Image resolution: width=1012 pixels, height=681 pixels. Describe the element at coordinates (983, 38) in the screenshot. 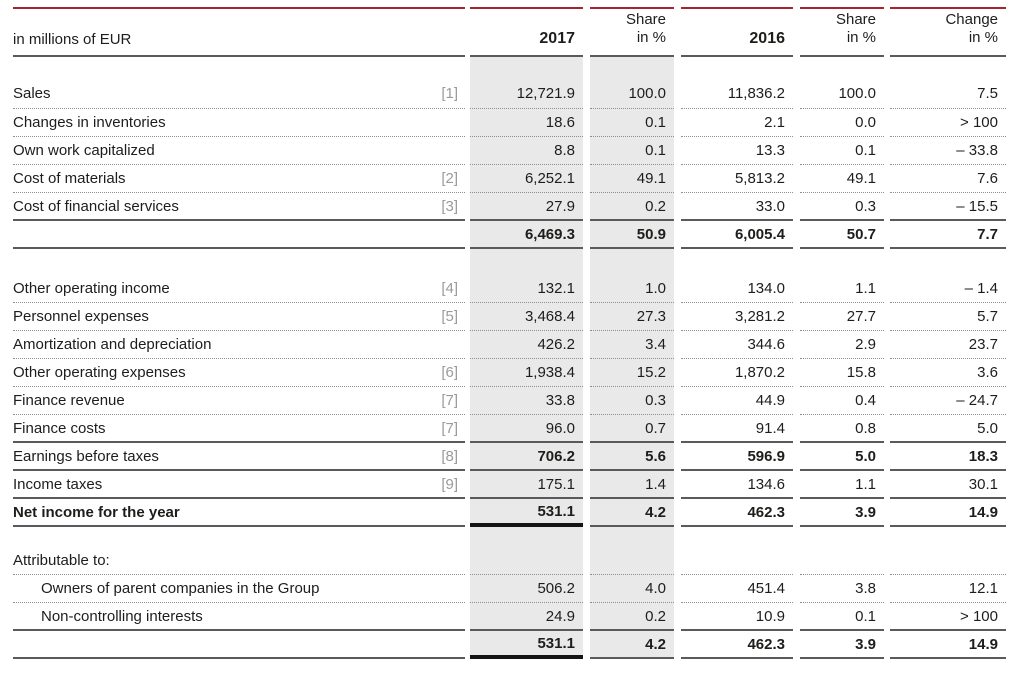

I see `change-label-line2: in %` at that location.